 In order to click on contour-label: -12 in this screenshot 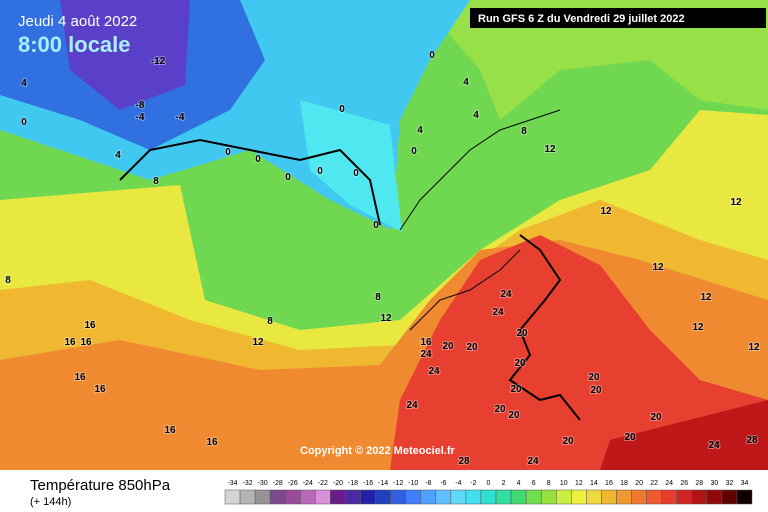, I will do `click(158, 61)`.